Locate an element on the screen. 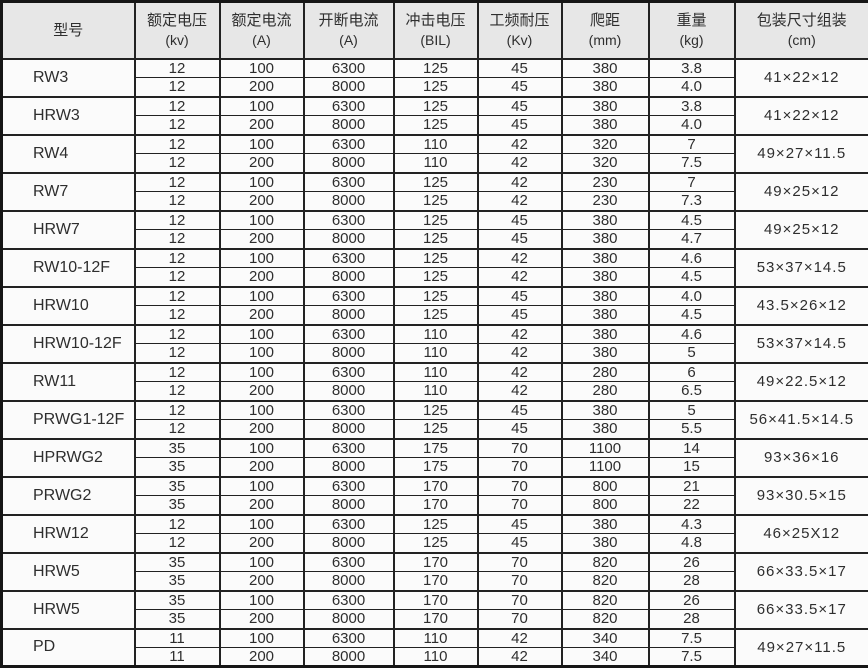 This screenshot has height=668, width=868. table-row: HRW5 35 100 6300 170 70 820 26 66×33.5×17 is located at coordinates (434, 571).